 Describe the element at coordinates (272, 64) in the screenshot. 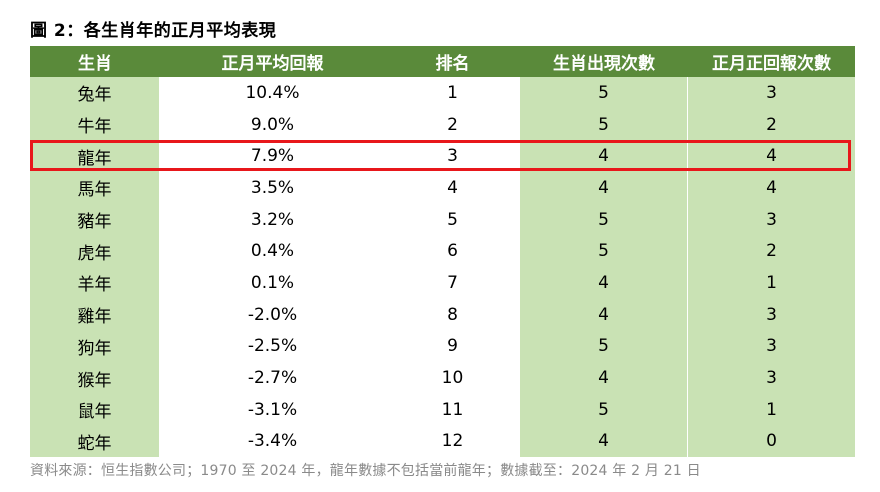

I see `header-avg-return: 正月平均回報` at that location.